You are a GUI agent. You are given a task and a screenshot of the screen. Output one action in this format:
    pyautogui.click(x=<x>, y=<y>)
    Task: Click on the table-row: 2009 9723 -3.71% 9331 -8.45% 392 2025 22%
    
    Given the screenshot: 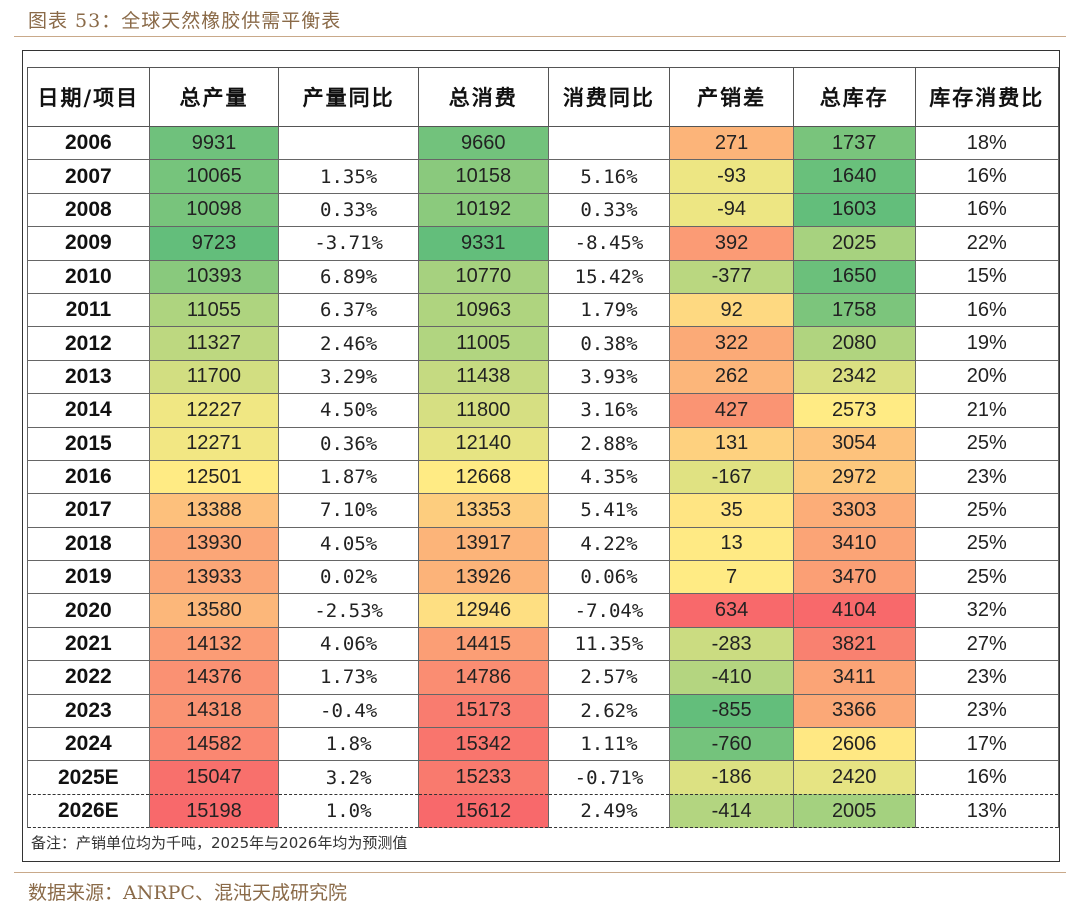 What is the action you would take?
    pyautogui.click(x=543, y=243)
    